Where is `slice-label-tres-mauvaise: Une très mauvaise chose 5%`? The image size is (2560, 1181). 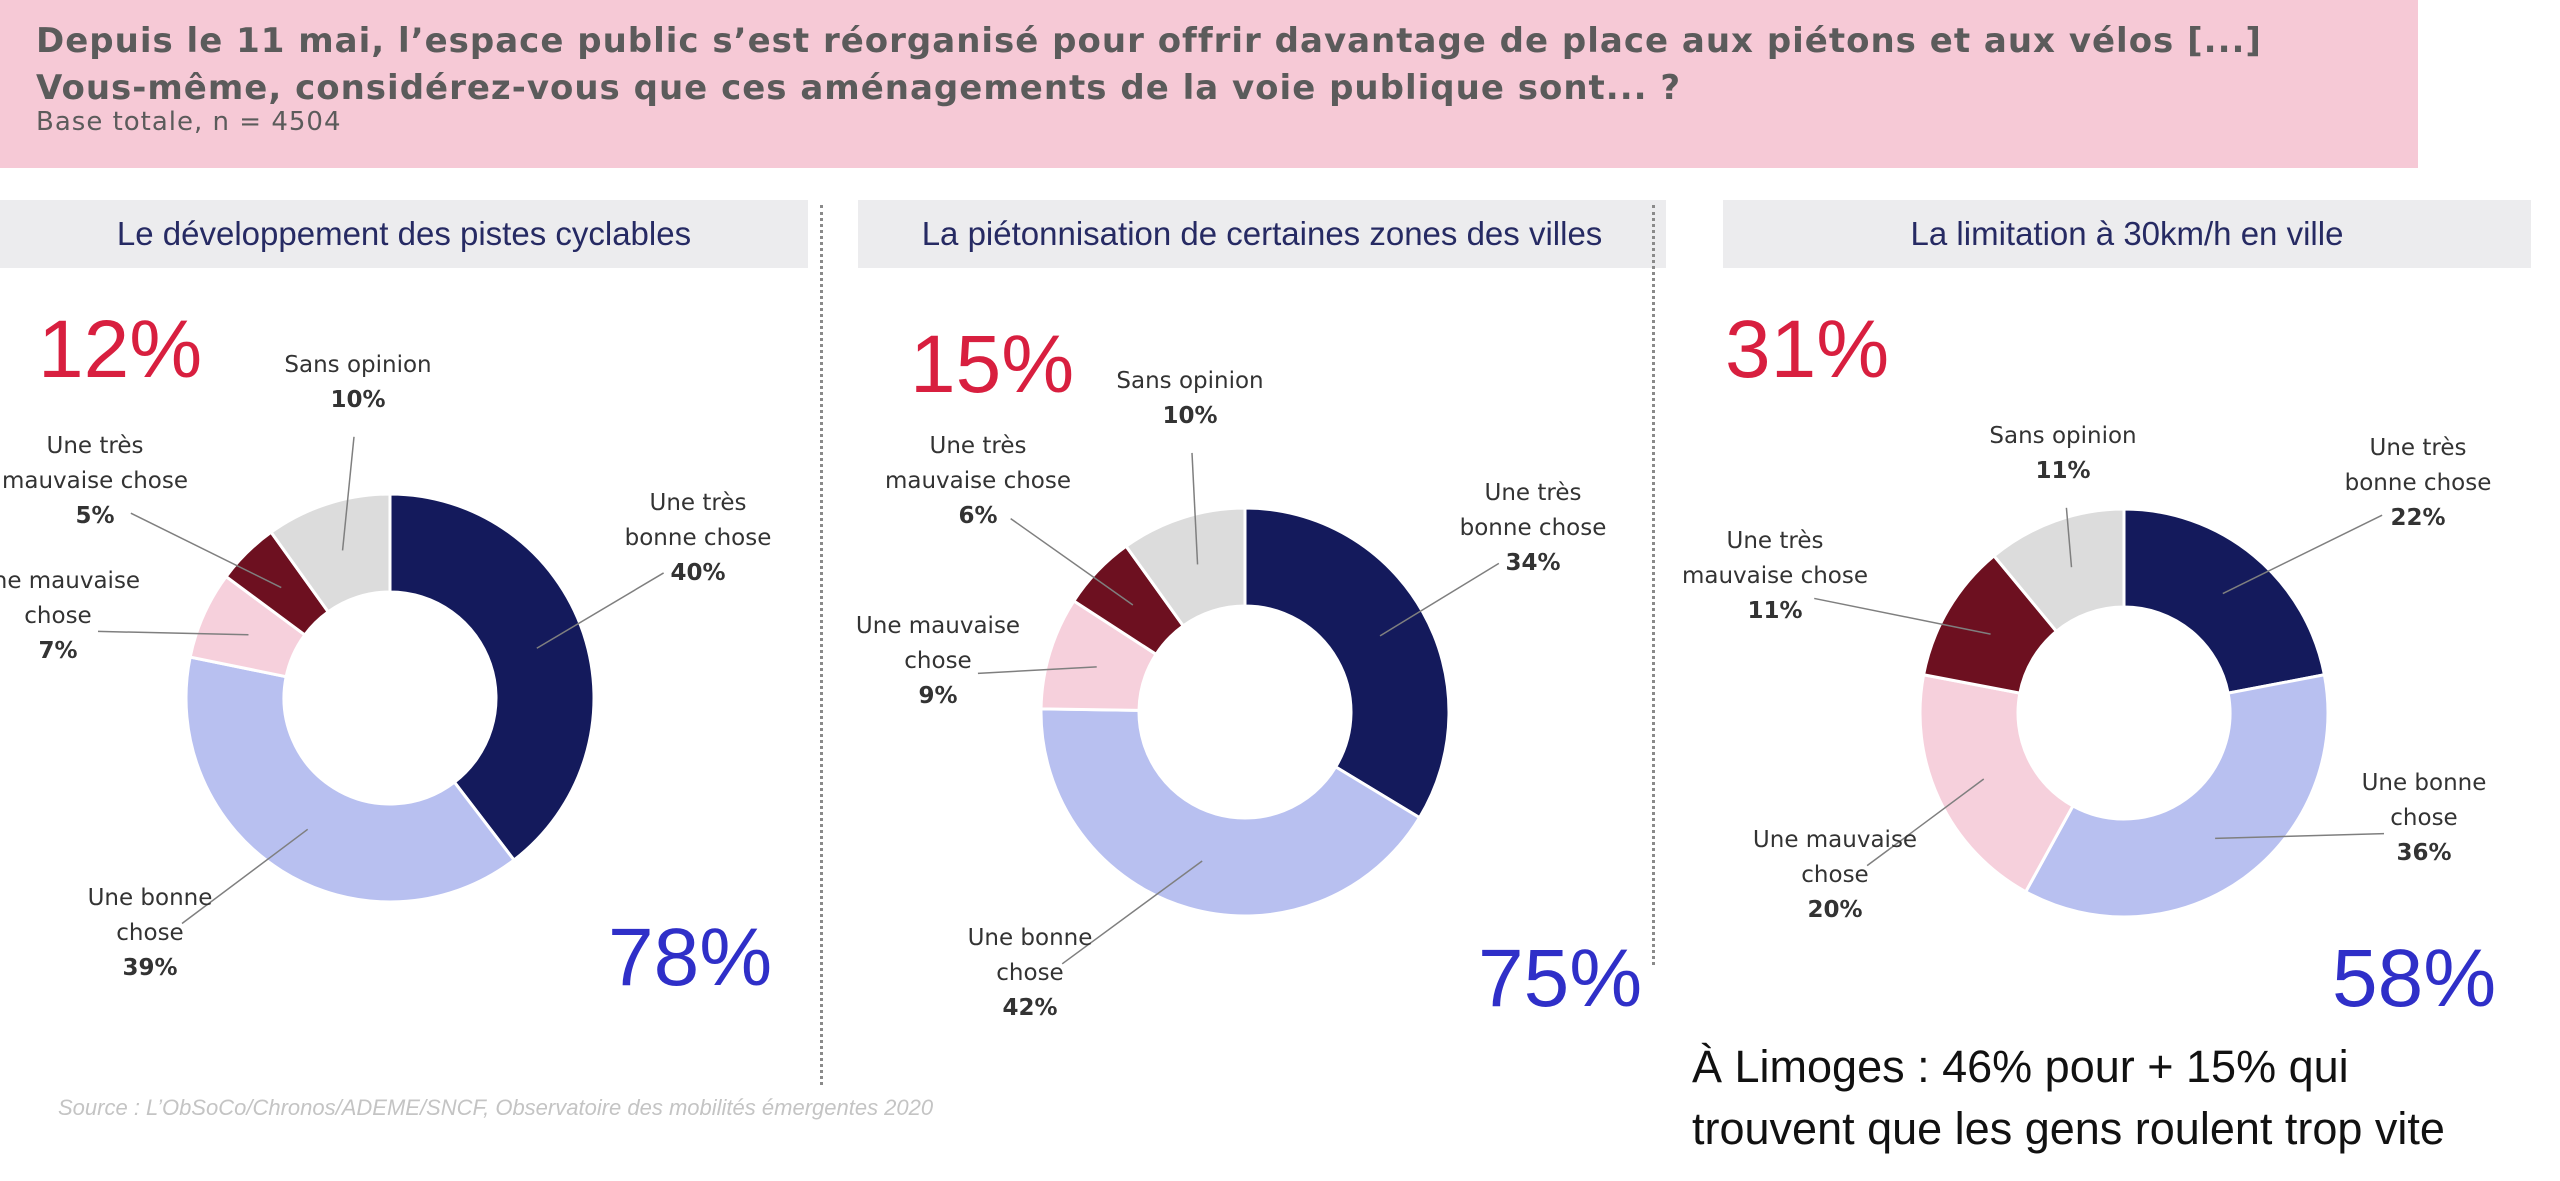
slice-label-tres-mauvaise: Une très mauvaise chose 5% is located at coordinates (95, 481).